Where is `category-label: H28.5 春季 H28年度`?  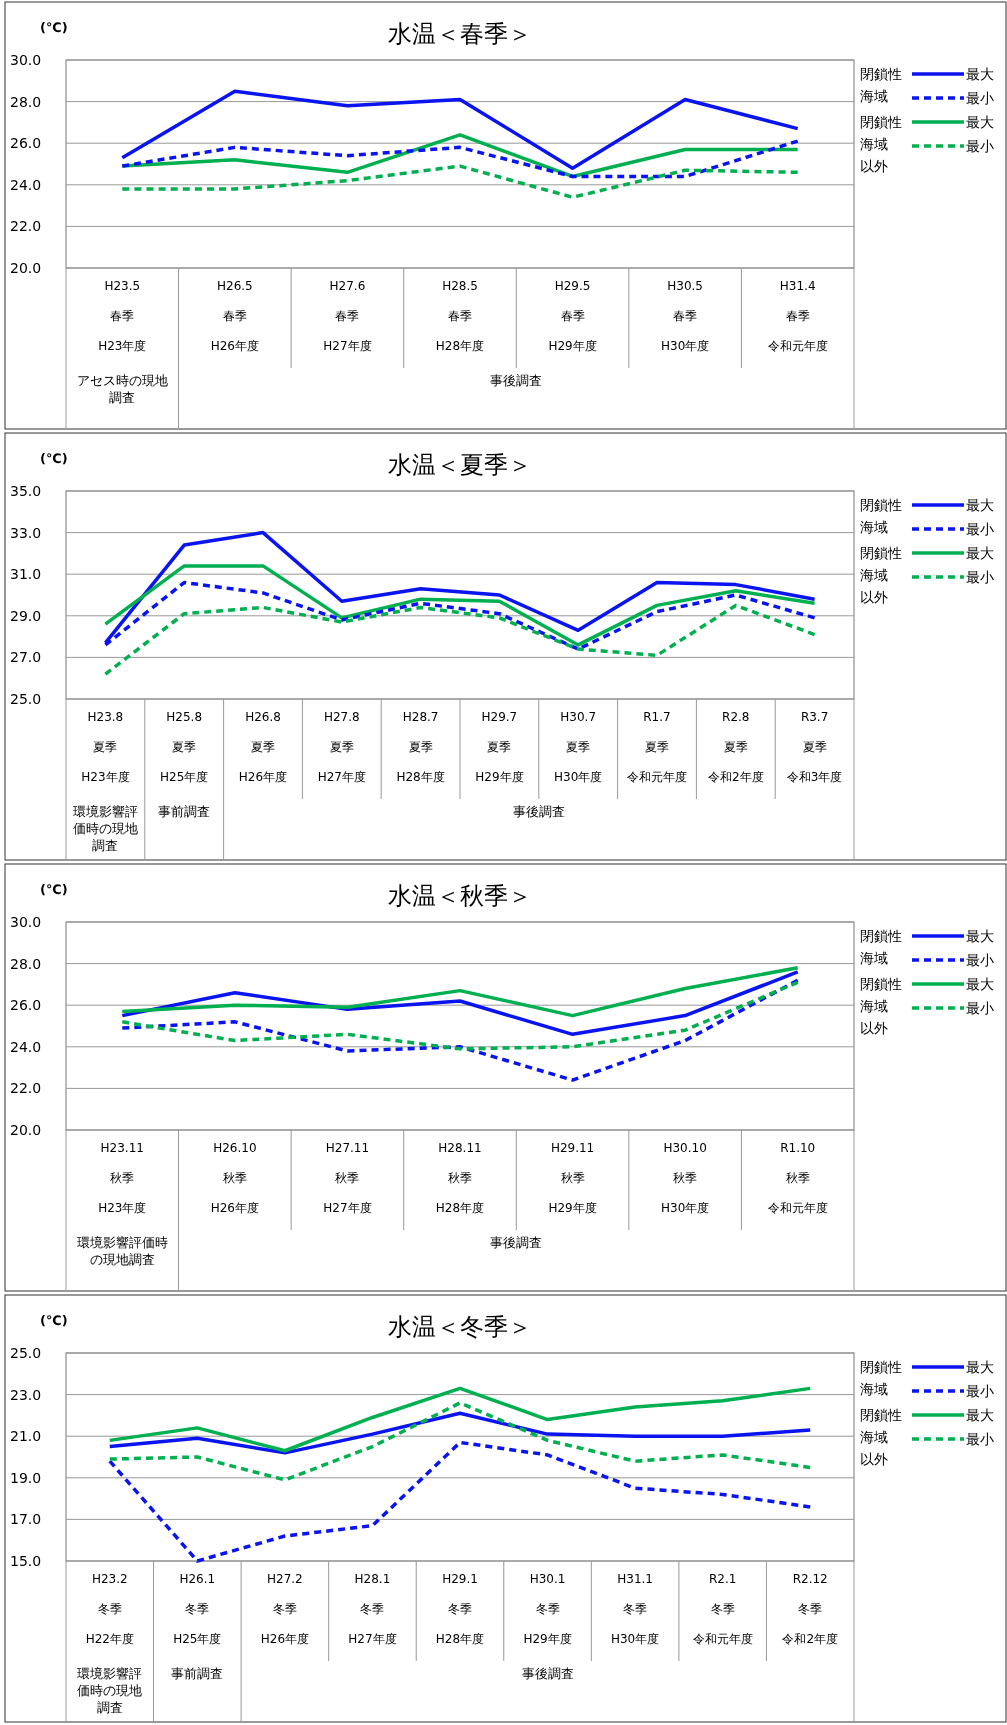
category-label: H28.5 春季 H28年度 is located at coordinates (460, 316).